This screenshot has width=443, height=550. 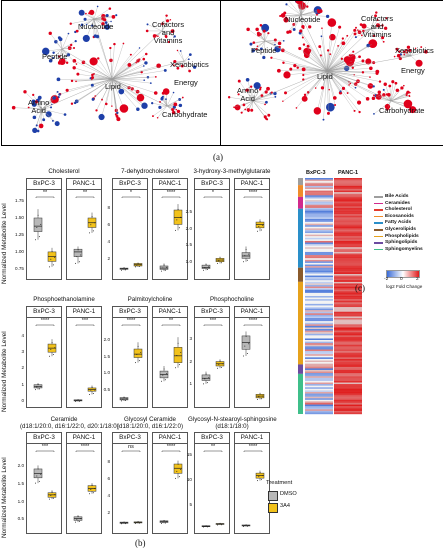 What do you see at coordinates (55, 56) in the screenshot?
I see `label-peptide: Peptide` at bounding box center [55, 56].